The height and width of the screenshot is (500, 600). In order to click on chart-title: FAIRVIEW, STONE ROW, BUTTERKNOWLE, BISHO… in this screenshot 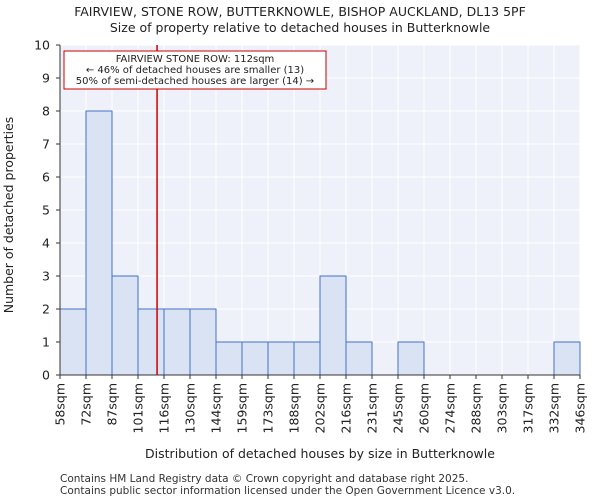, I will do `click(300, 11)`.